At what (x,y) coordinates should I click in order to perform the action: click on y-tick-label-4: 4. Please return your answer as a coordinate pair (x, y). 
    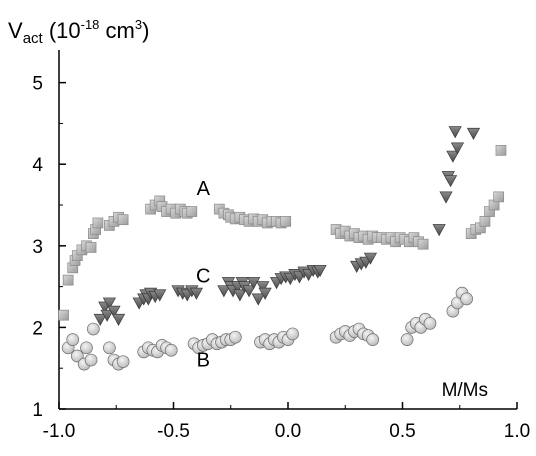
    Looking at the image, I should click on (37, 165).